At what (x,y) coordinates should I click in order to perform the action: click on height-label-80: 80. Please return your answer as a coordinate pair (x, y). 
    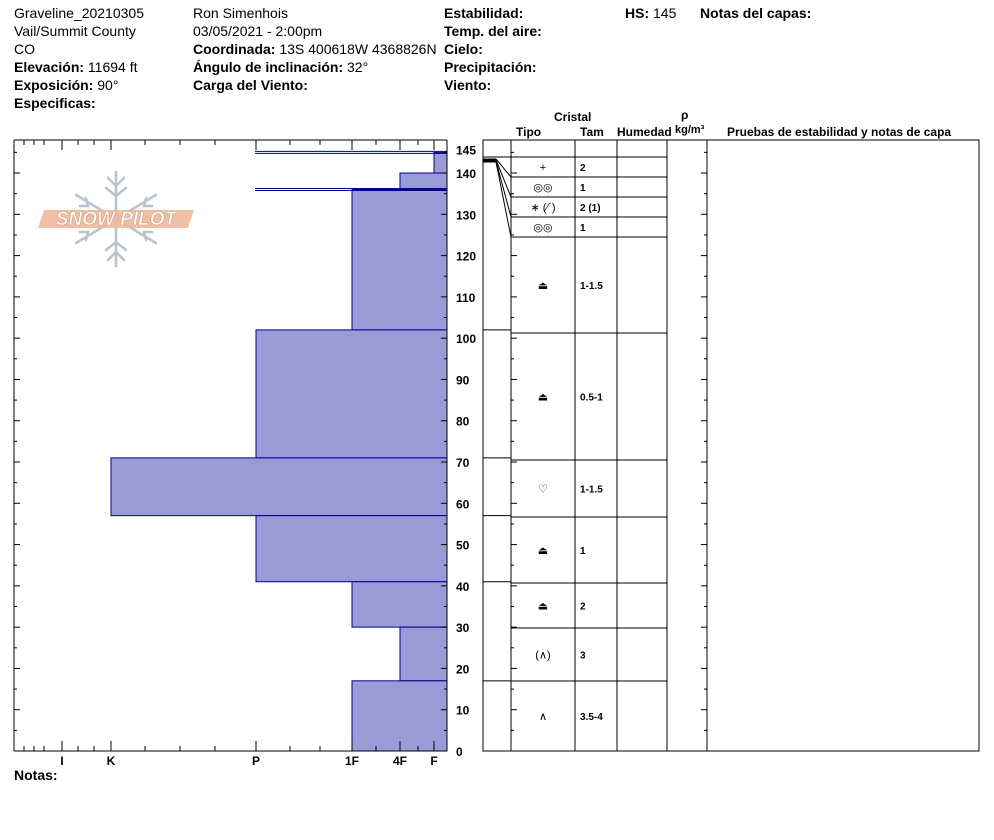
    Looking at the image, I should click on (463, 422).